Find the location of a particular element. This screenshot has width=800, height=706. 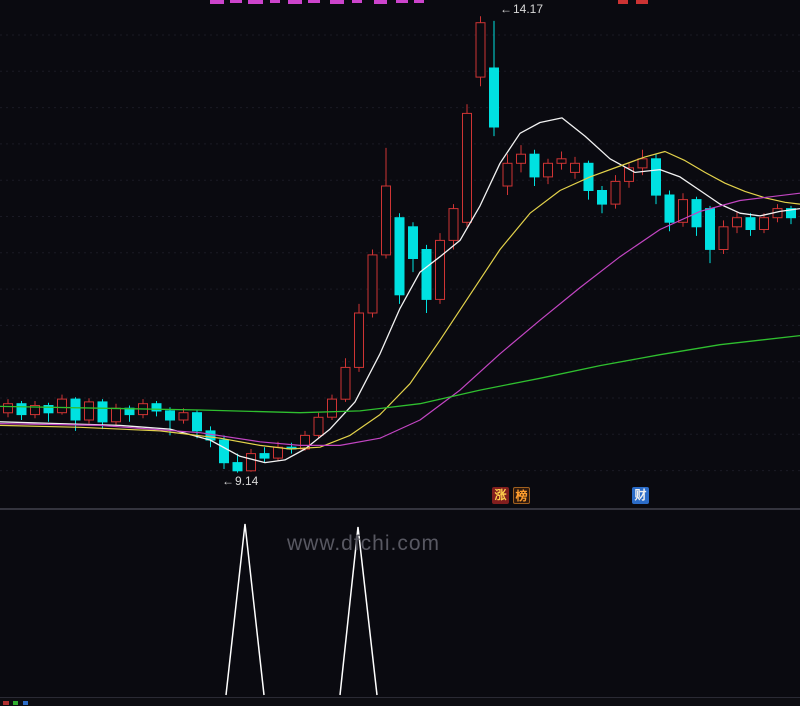

low-price-label: ←9.14 is located at coordinates (240, 481).